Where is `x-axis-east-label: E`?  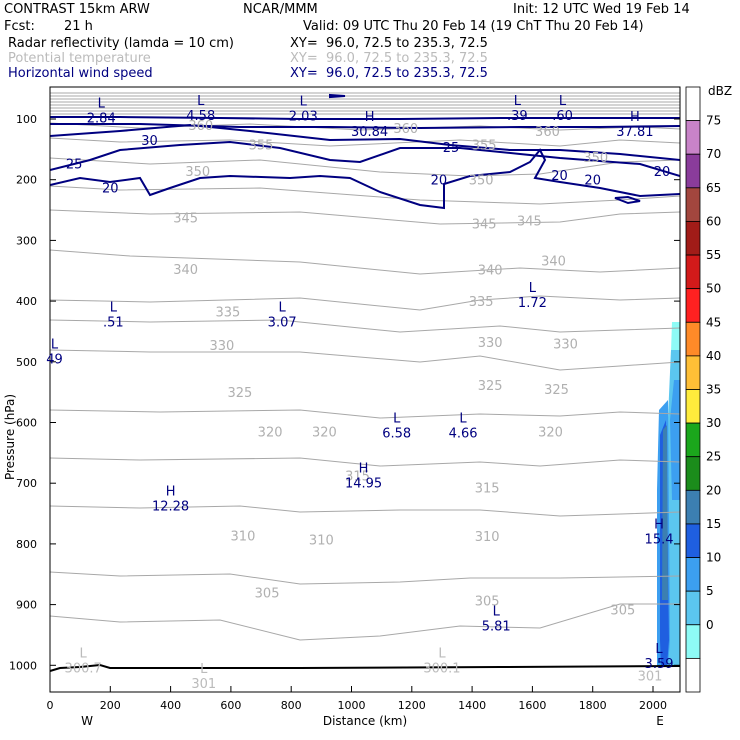
x-axis-east-label: E is located at coordinates (660, 721).